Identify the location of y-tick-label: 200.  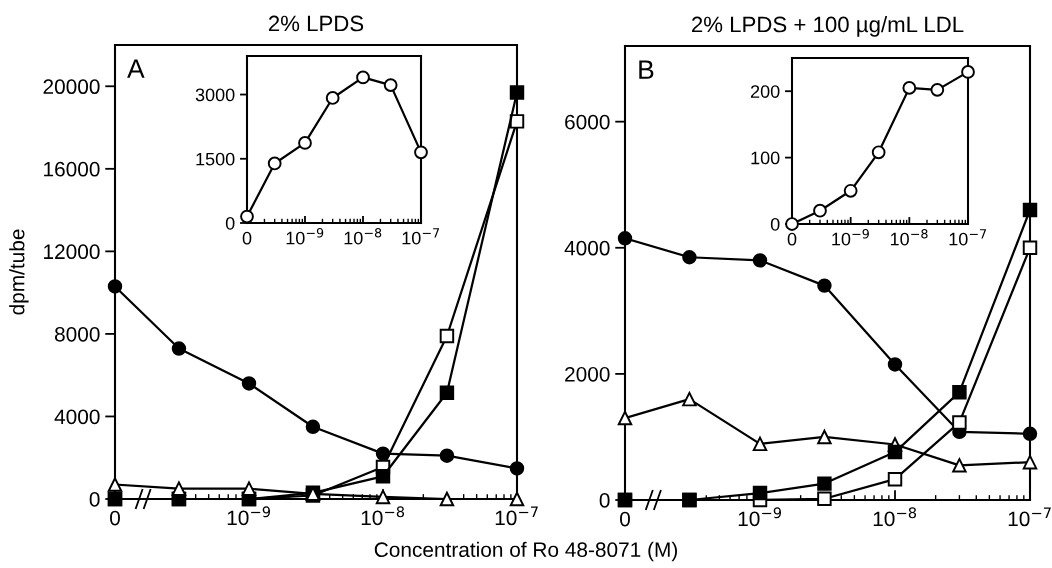
(765, 91).